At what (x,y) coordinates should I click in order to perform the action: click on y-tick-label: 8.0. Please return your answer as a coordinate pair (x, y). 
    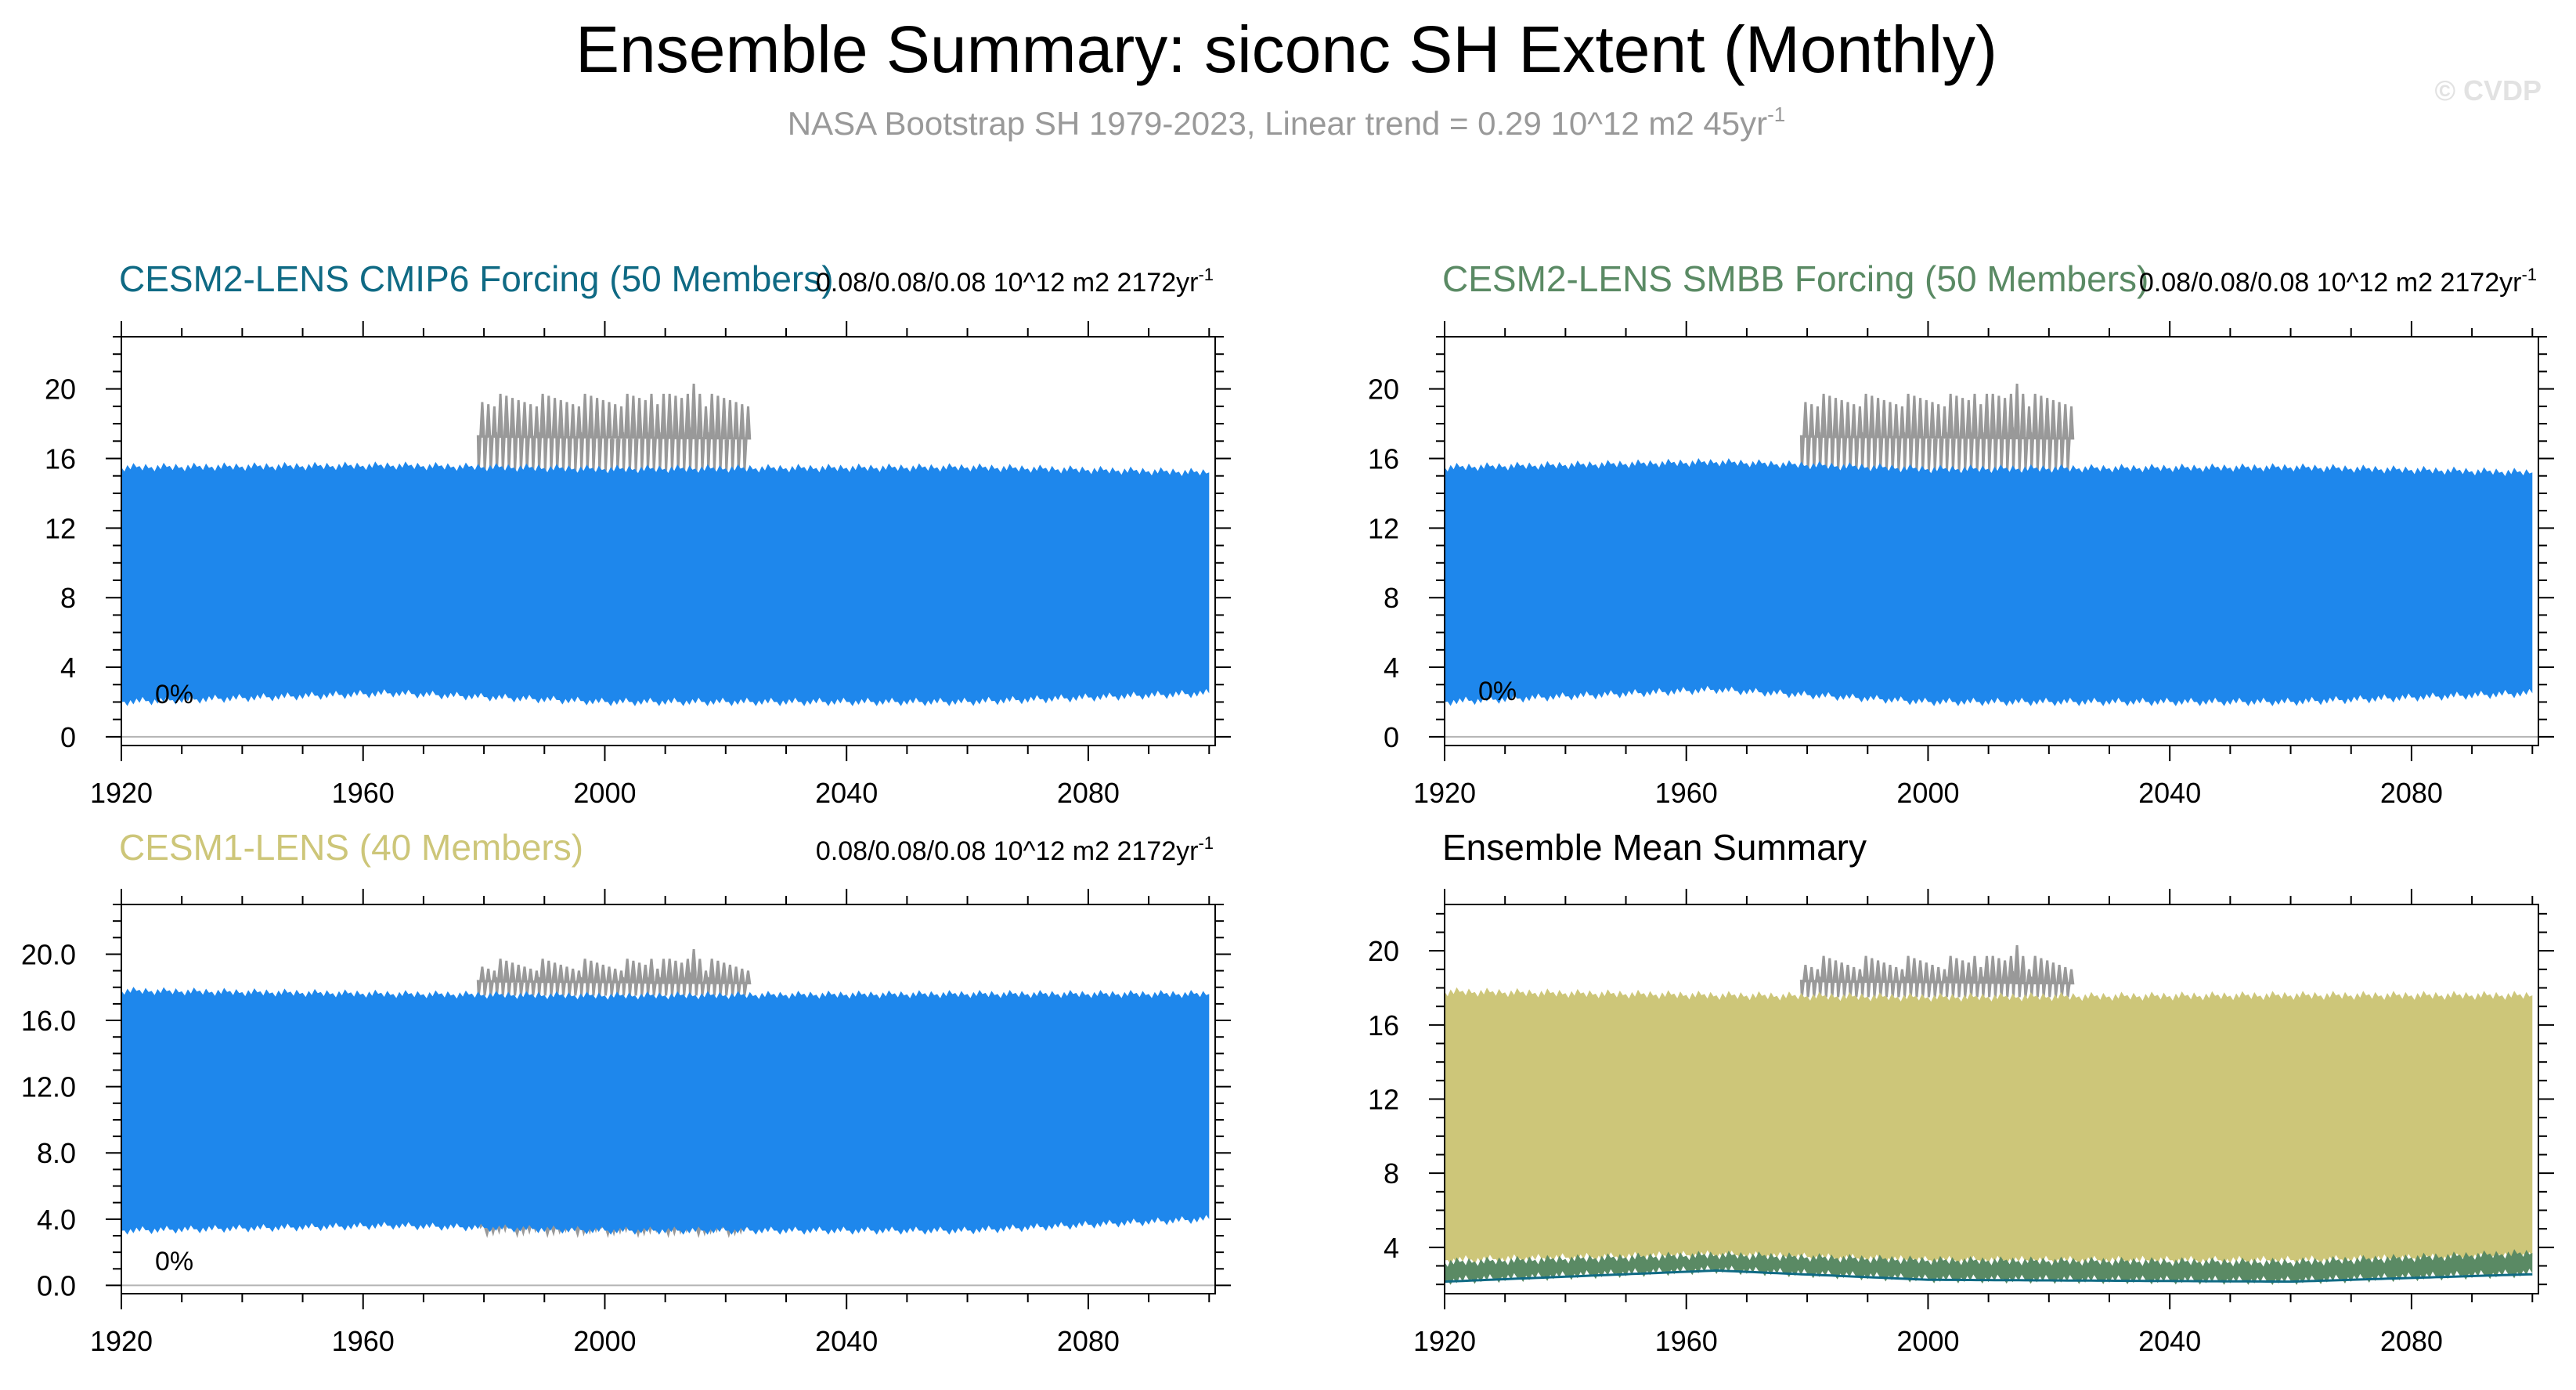
    Looking at the image, I should click on (56, 1153).